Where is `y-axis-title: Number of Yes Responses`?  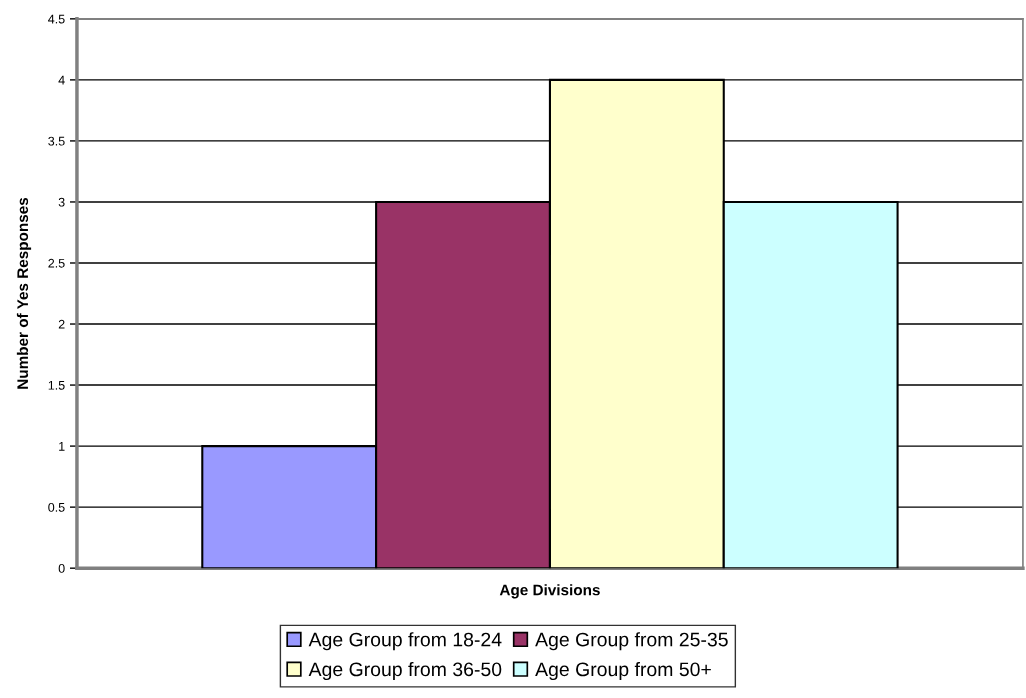 y-axis-title: Number of Yes Responses is located at coordinates (24, 293).